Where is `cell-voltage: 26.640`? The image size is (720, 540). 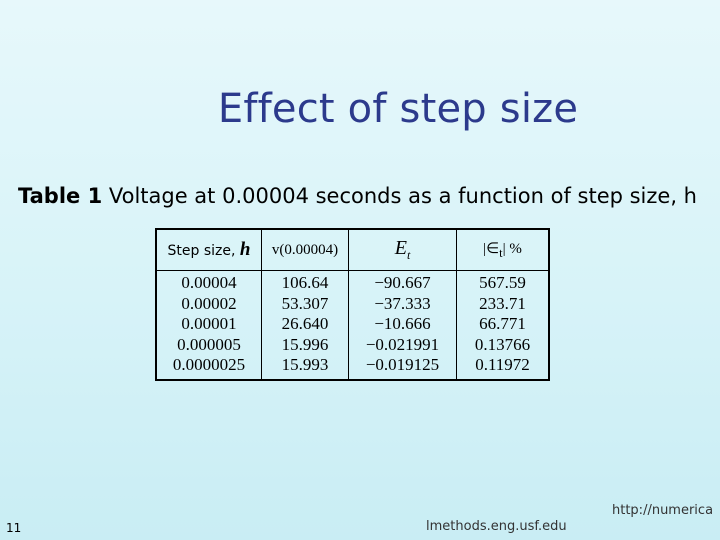 cell-voltage: 26.640 is located at coordinates (305, 323).